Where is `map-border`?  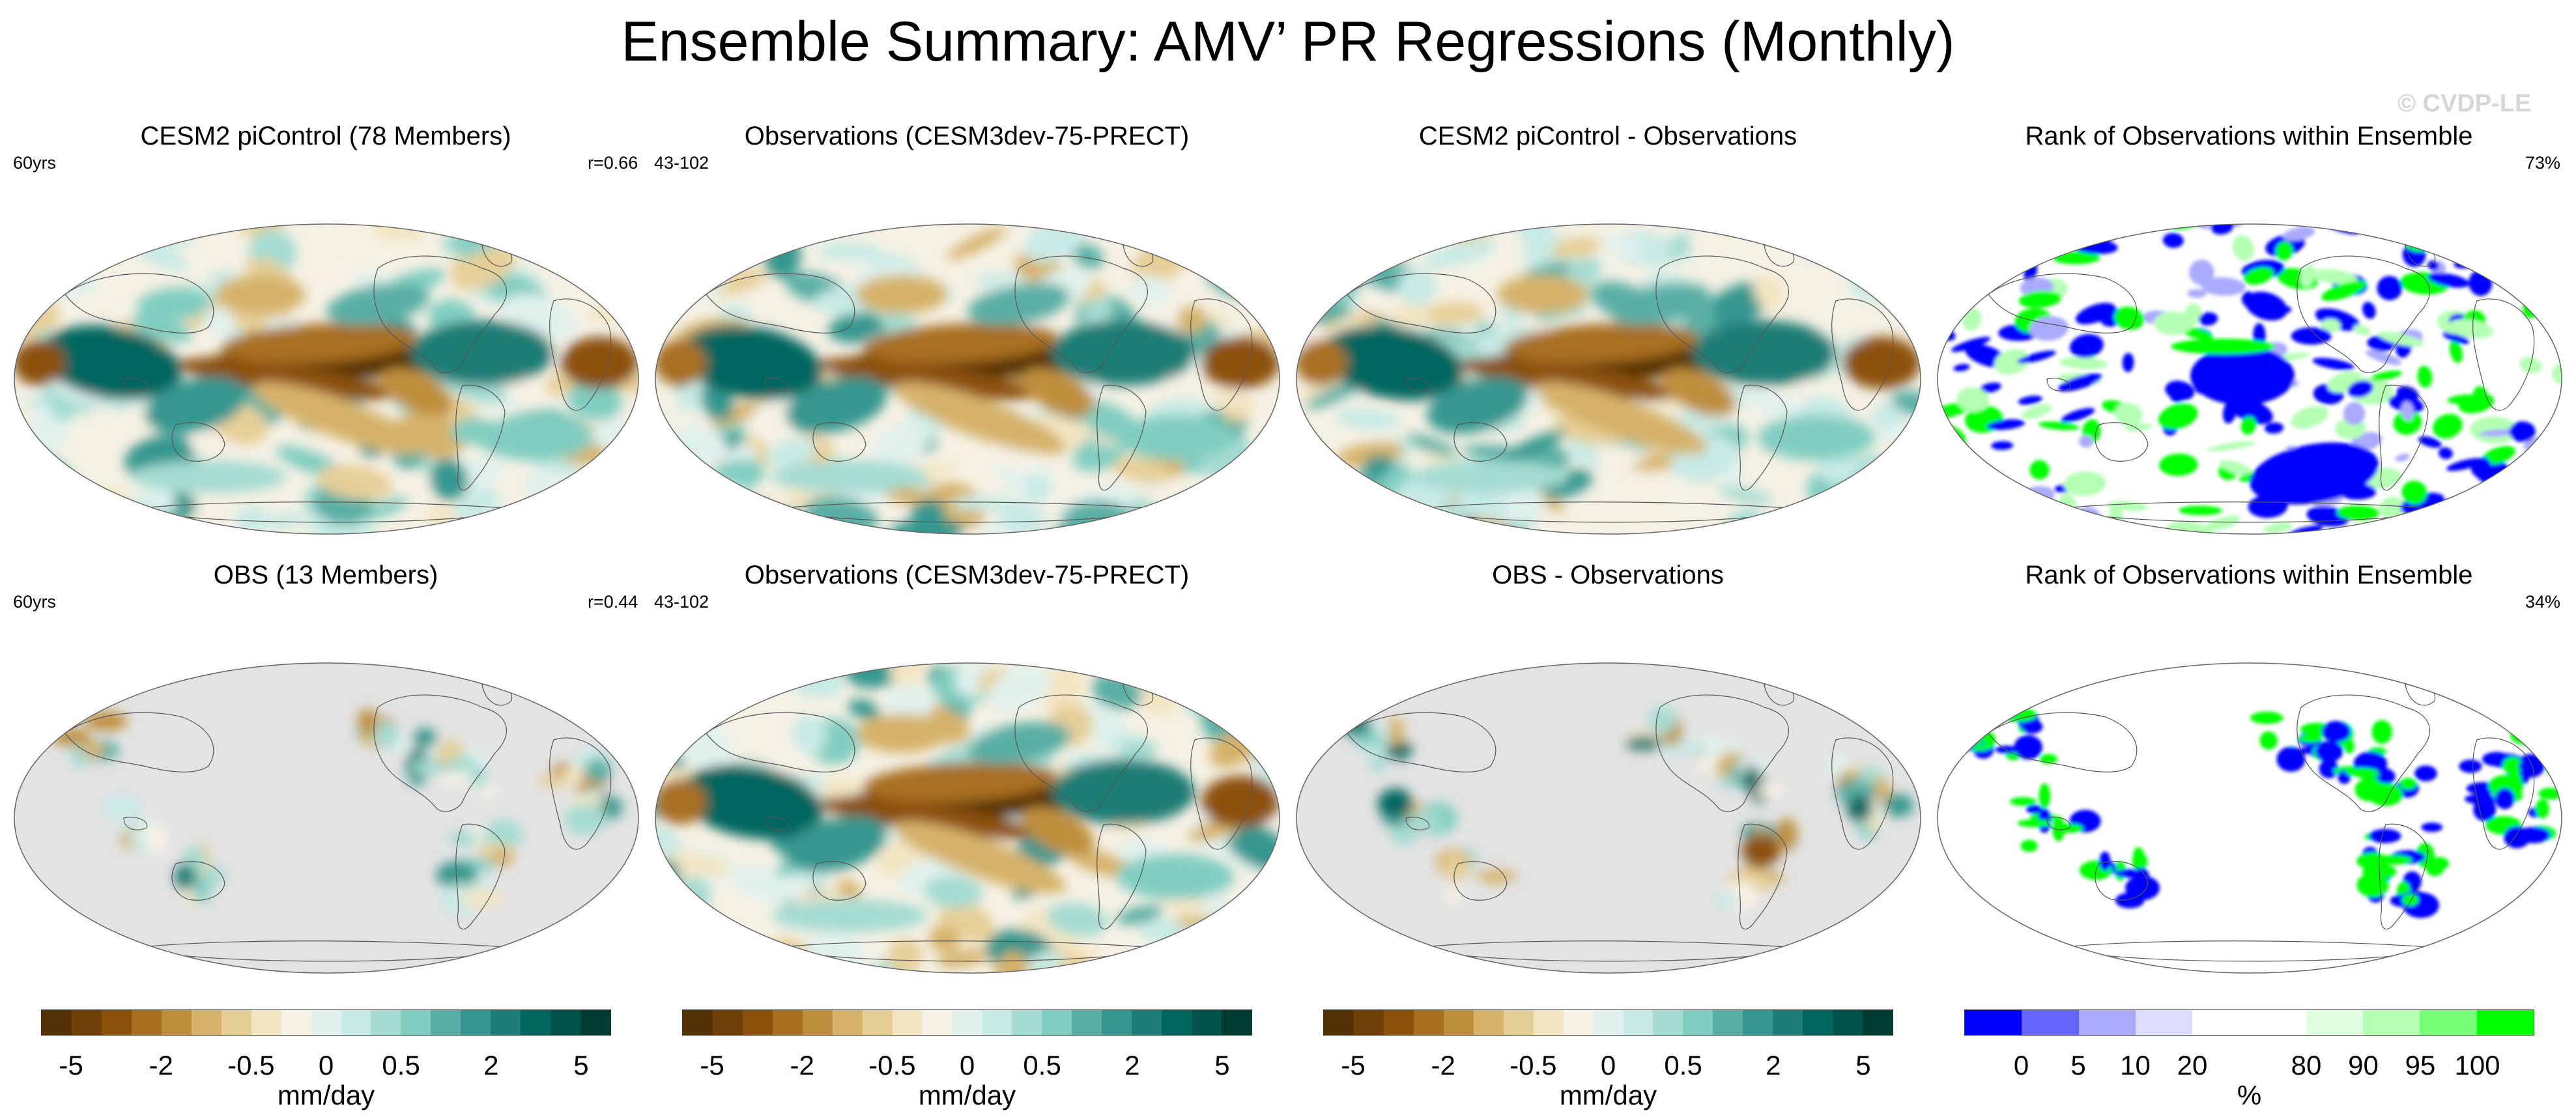
map-border is located at coordinates (326, 379).